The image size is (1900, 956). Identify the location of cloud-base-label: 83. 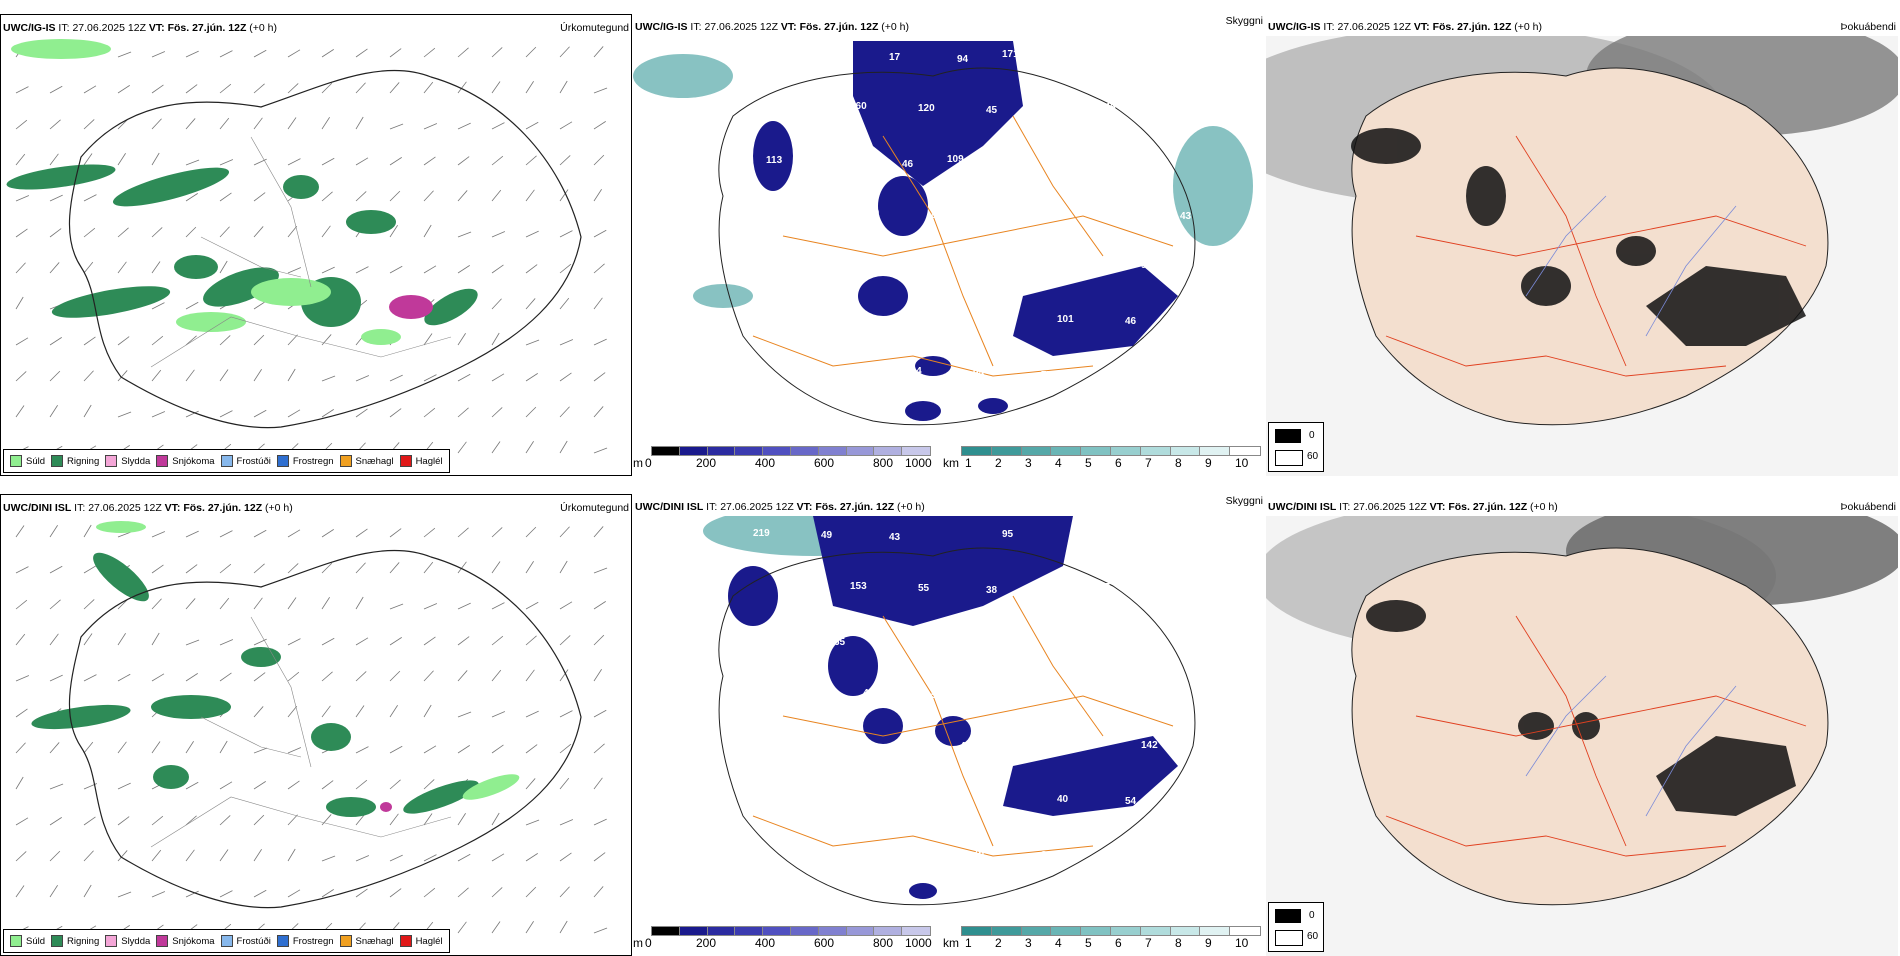
(1047, 855).